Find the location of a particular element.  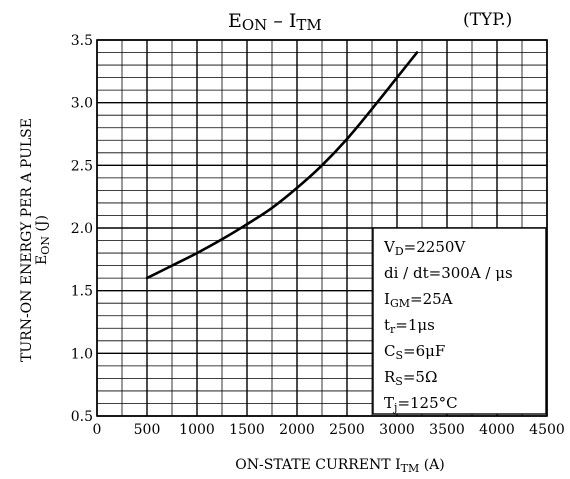

chart-title-typ: (TYP.) is located at coordinates (487, 20).